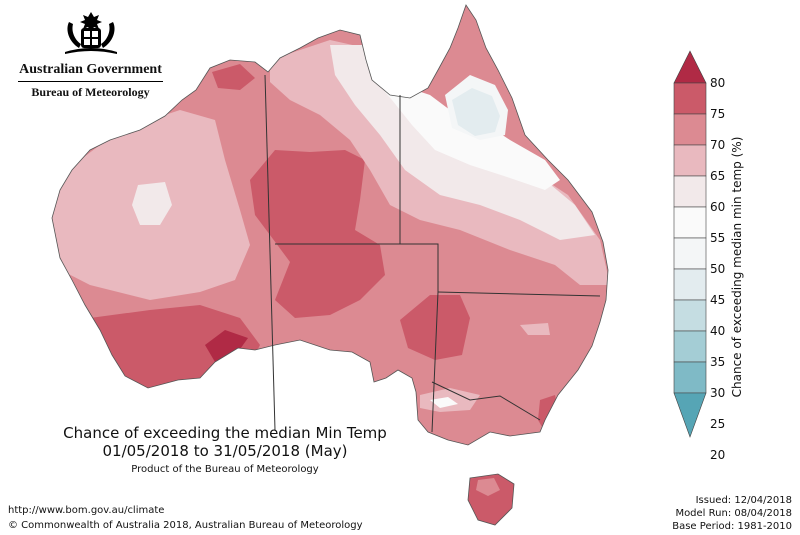 The height and width of the screenshot is (535, 800). I want to click on source-url: http://www.bom.gov.au/climate, so click(86, 510).